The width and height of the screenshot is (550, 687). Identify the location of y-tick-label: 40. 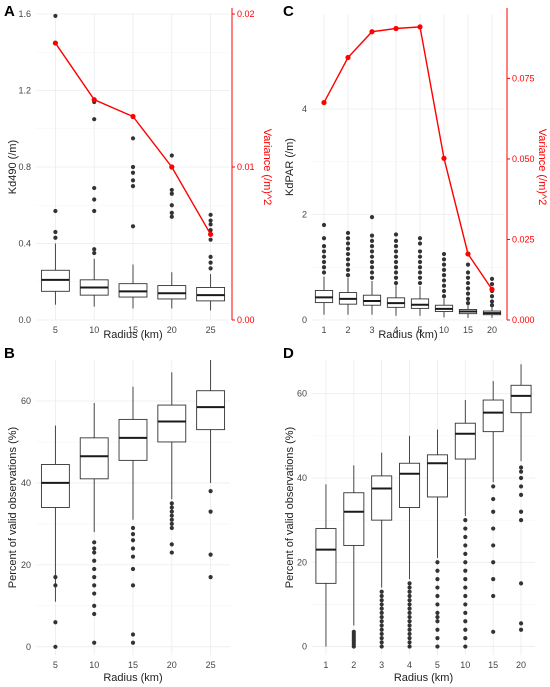
(26, 483).